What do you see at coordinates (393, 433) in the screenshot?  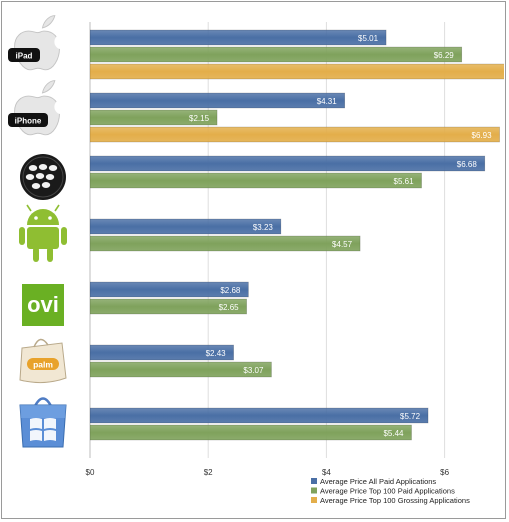 I see `data-label: $5.44` at bounding box center [393, 433].